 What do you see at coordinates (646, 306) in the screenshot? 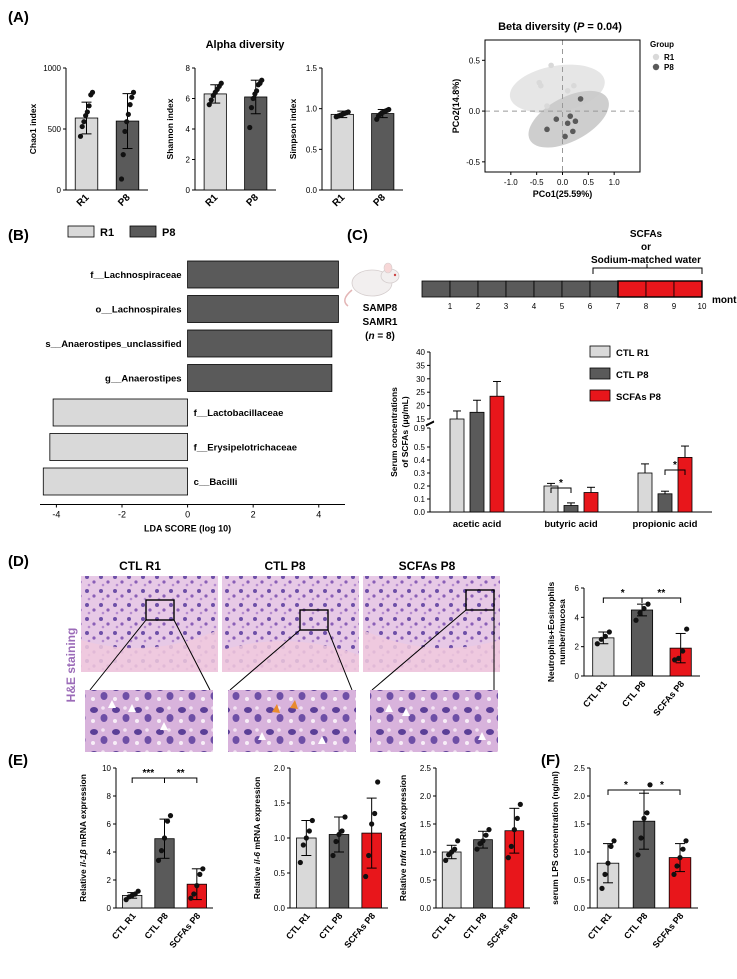
I see `timeline-month: 8` at bounding box center [646, 306].